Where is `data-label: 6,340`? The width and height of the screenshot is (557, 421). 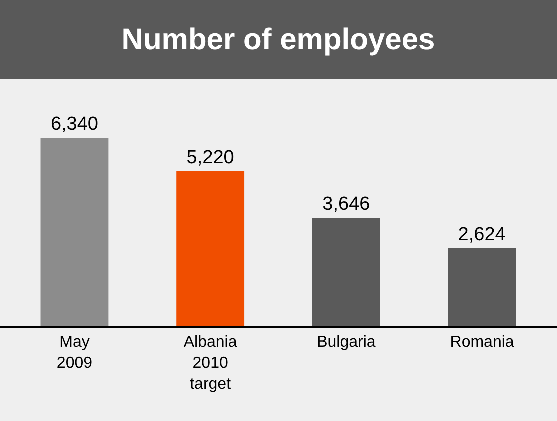
data-label: 6,340 is located at coordinates (74, 125).